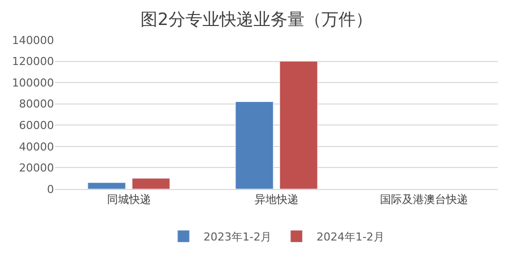 This screenshot has height=263, width=513. Describe the element at coordinates (33, 40) in the screenshot. I see `y-tick-label: 140000` at that location.